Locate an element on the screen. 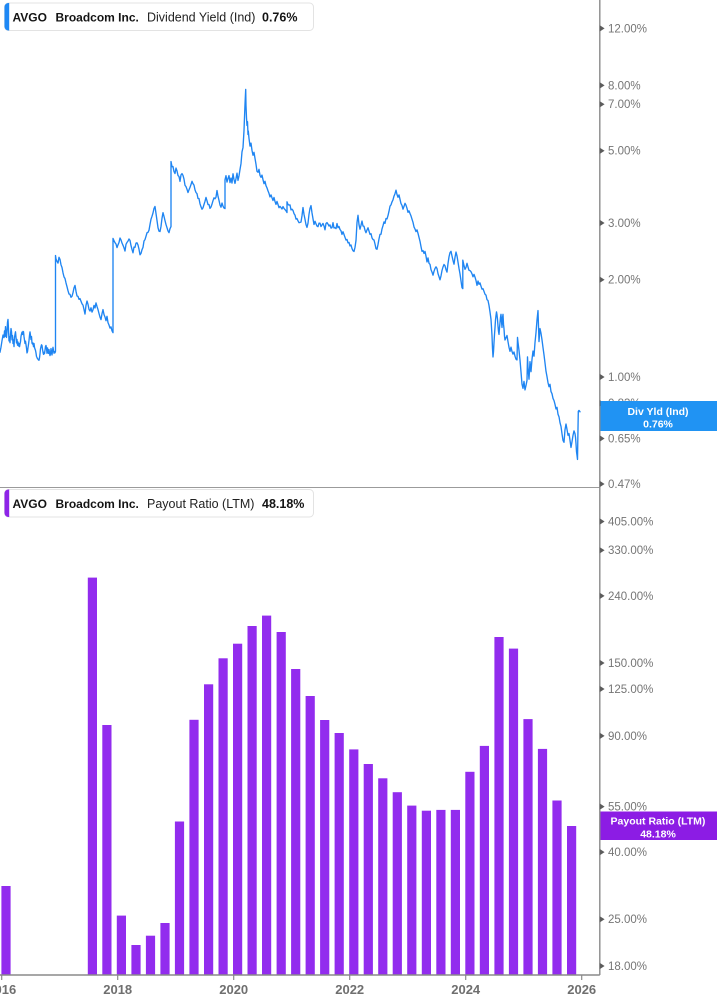  svg-text: 2026 is located at coordinates (581, 989).